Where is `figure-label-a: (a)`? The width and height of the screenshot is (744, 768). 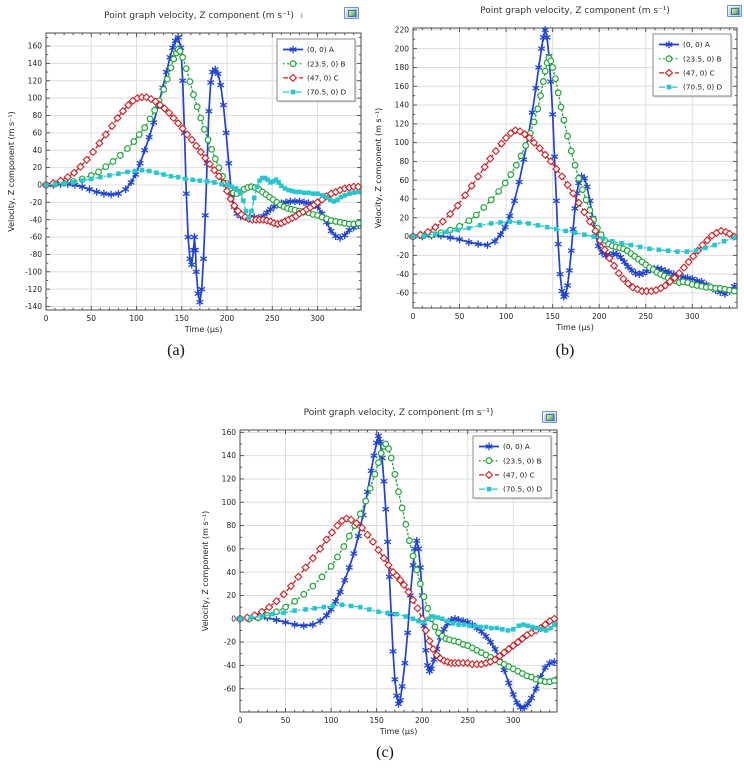
figure-label-a: (a) is located at coordinates (176, 350).